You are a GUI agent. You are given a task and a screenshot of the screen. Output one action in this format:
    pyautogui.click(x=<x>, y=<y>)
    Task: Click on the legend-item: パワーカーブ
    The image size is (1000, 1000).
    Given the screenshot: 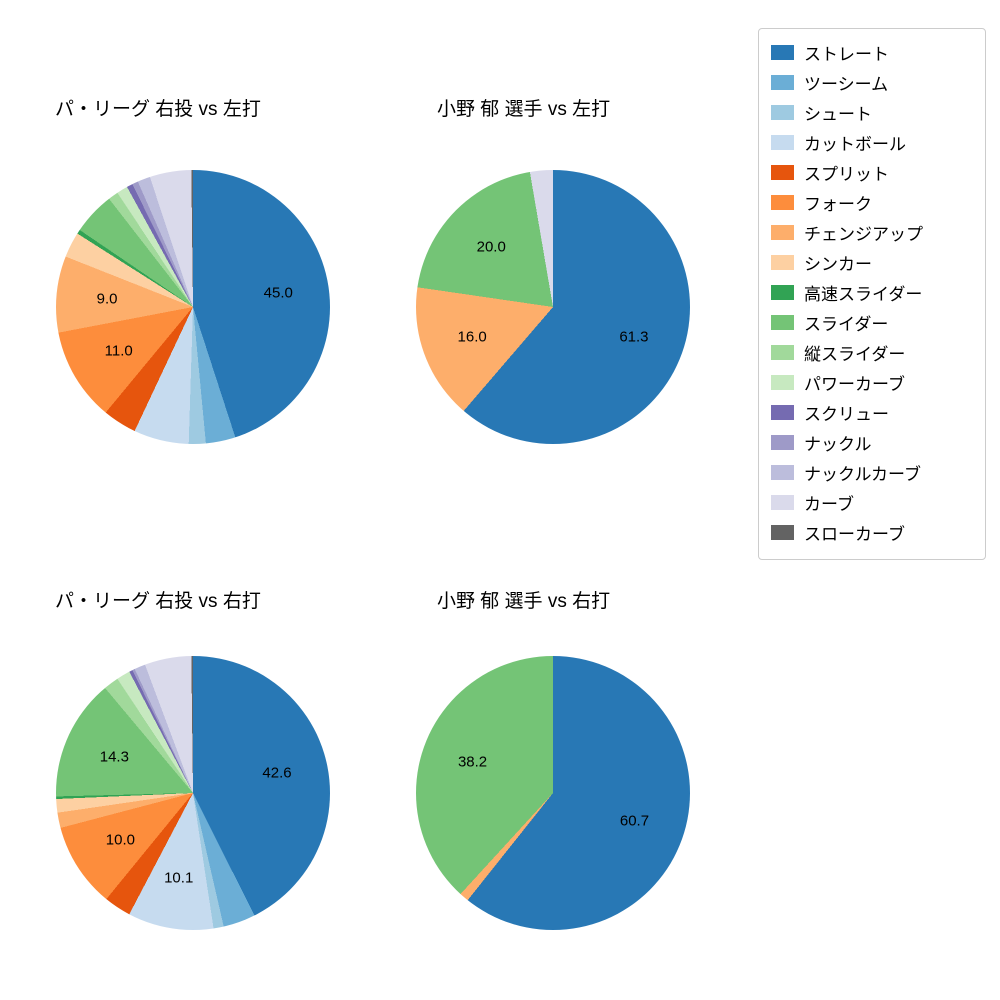 What is the action you would take?
    pyautogui.click(x=872, y=382)
    